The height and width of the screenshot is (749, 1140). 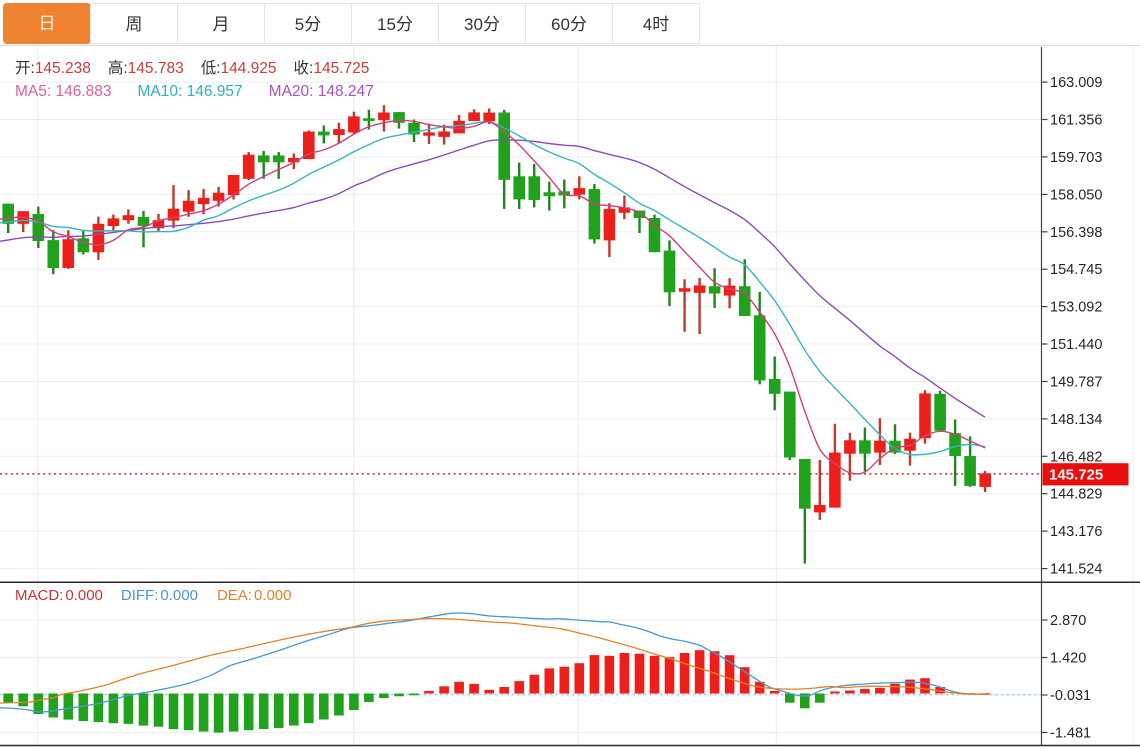 I want to click on svg-text: 151.440, so click(x=1076, y=345).